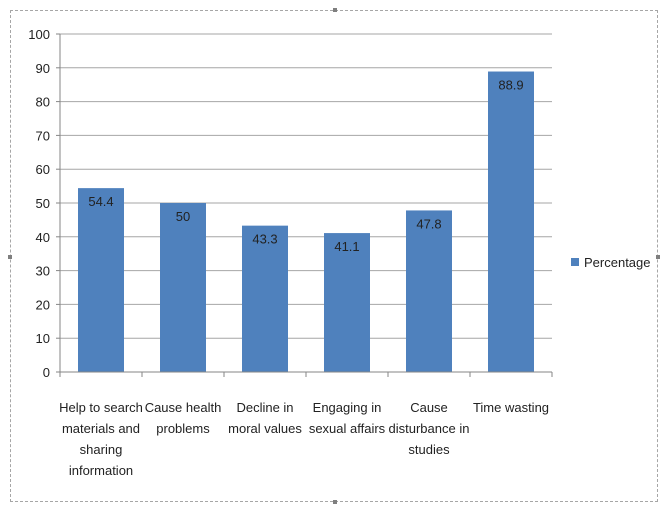 This screenshot has width=660, height=506. I want to click on x-category-line: problems, so click(183, 428).